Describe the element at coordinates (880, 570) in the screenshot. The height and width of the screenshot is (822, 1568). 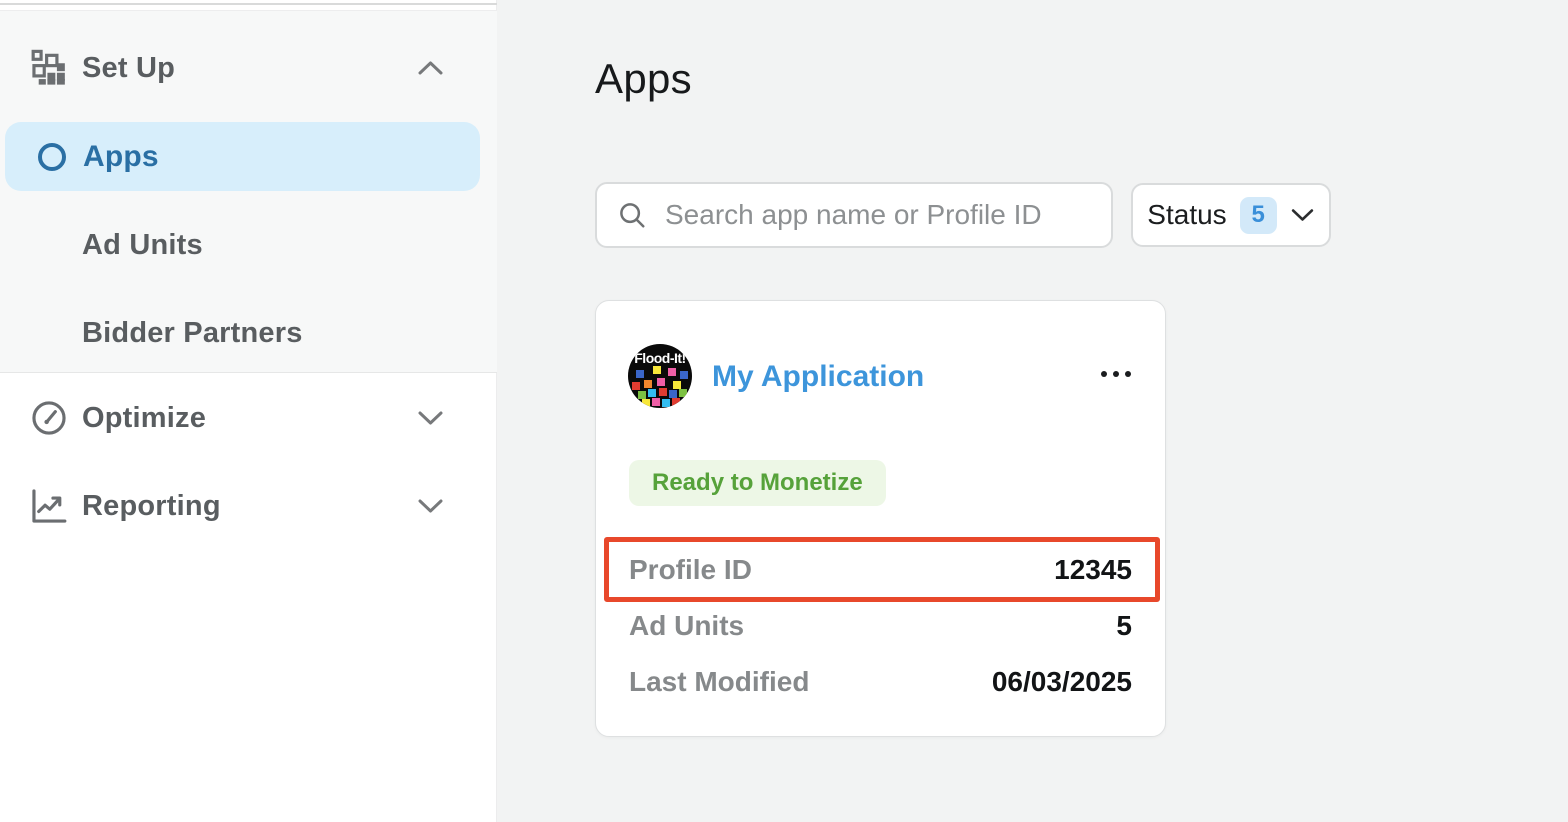
I see `profile-id-row: Profile ID 12345` at that location.